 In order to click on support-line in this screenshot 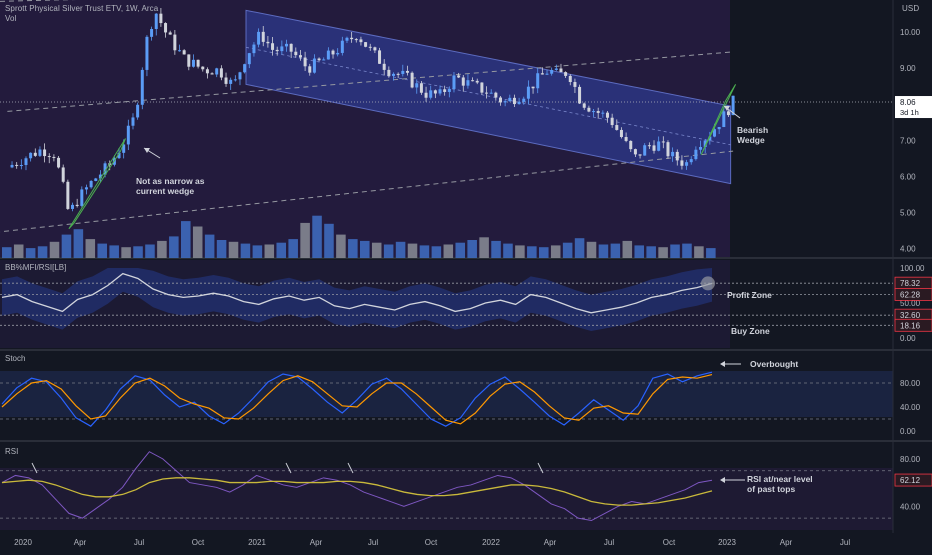, I will do `click(367, 191)`.